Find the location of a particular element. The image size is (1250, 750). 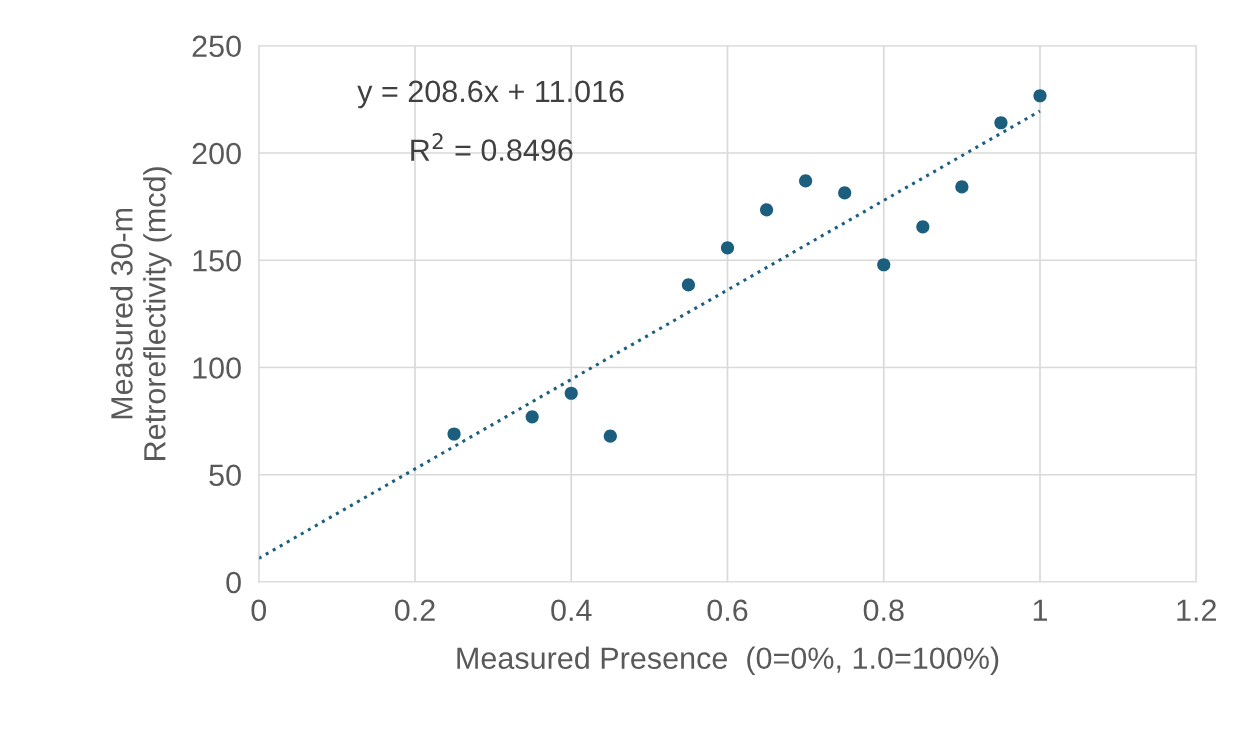

x-tick-label: 1 is located at coordinates (1040, 610).